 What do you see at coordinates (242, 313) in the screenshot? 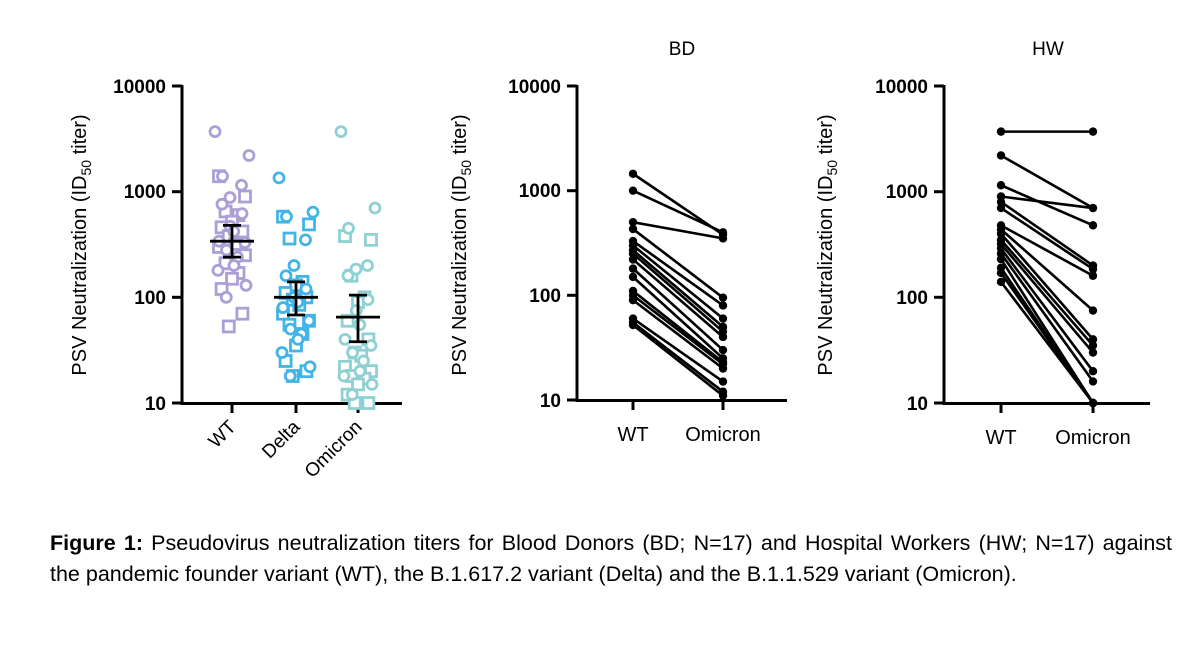
I see `square-point-wt` at bounding box center [242, 313].